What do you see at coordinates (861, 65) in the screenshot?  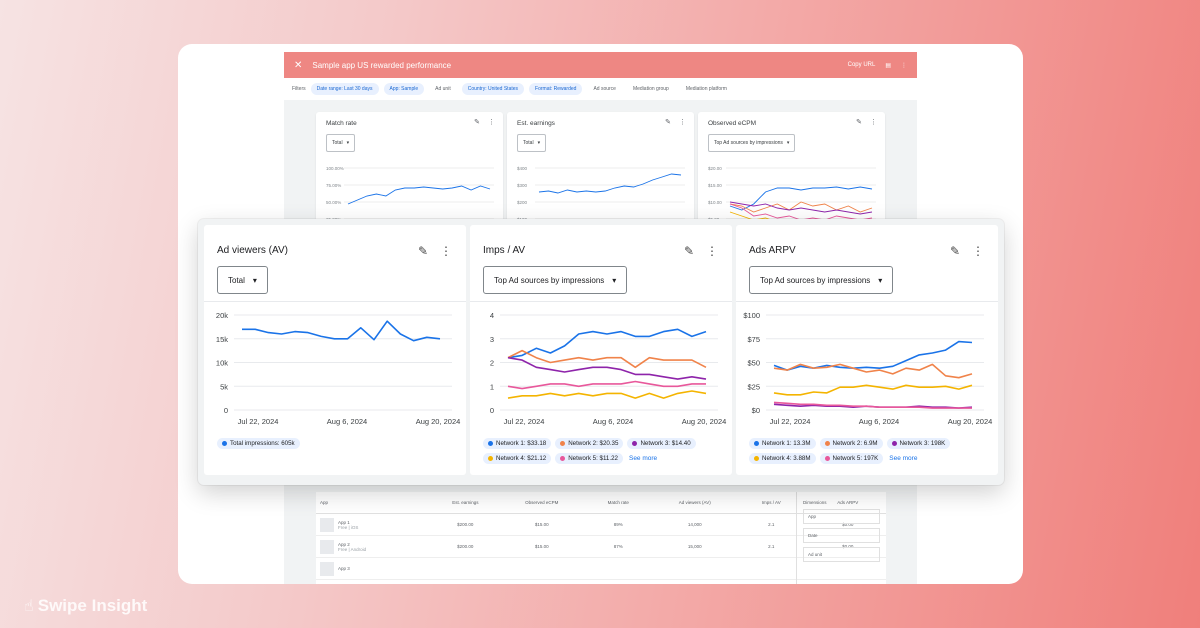 I see `copy-url-button: Copy URL` at bounding box center [861, 65].